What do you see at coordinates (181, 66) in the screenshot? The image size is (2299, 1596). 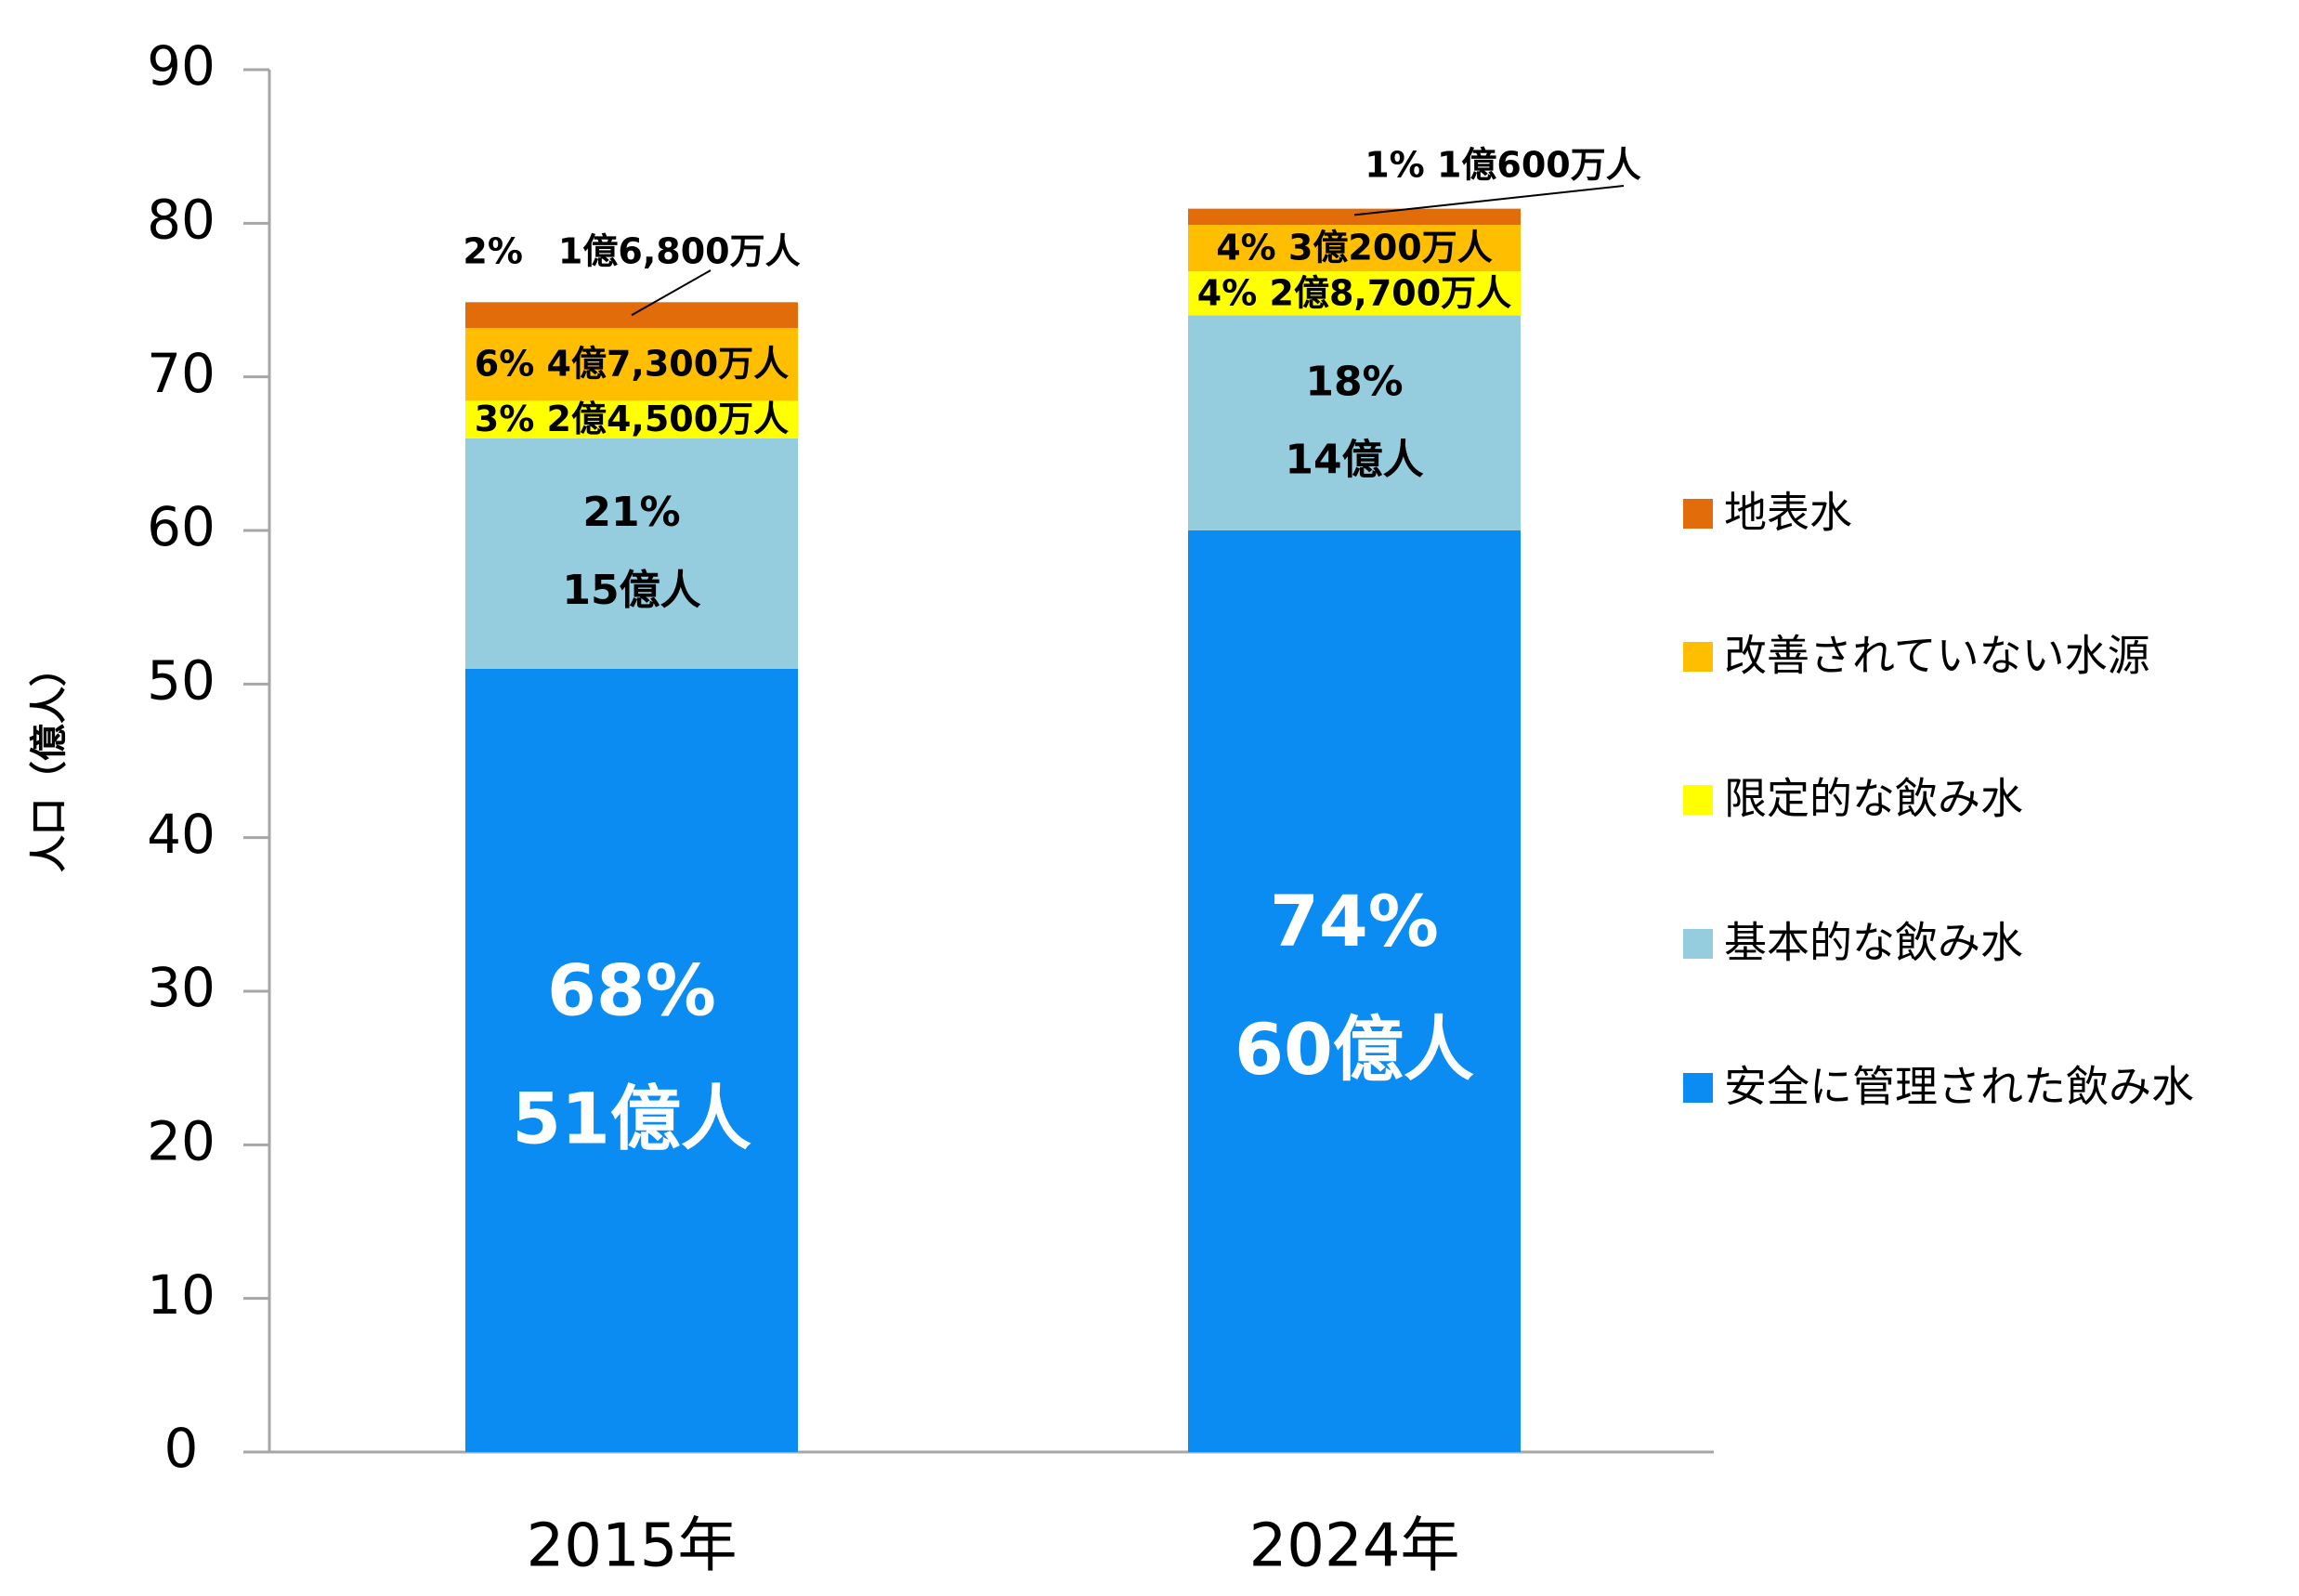 I see `y-tick-label: 90` at bounding box center [181, 66].